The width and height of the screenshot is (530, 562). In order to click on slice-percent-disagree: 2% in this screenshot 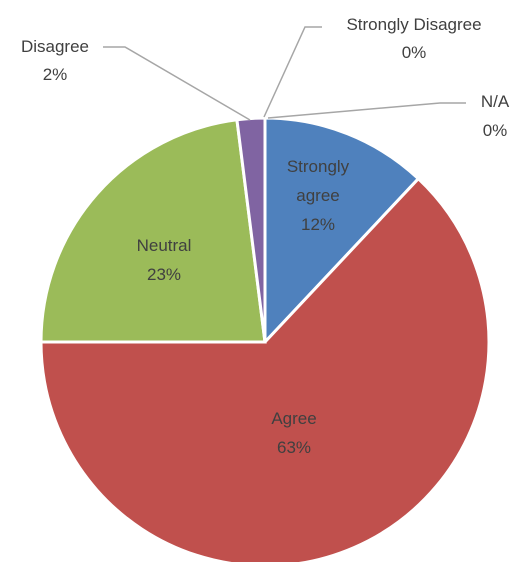, I will do `click(55, 74)`.